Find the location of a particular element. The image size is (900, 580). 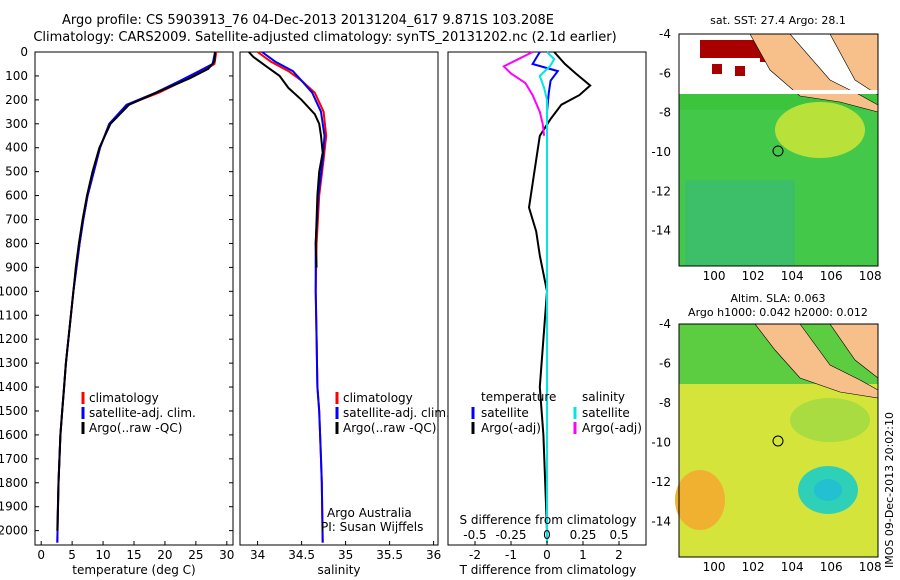

difference-t-ticks: -2 -1 0 1 2 is located at coordinates (546, 551).